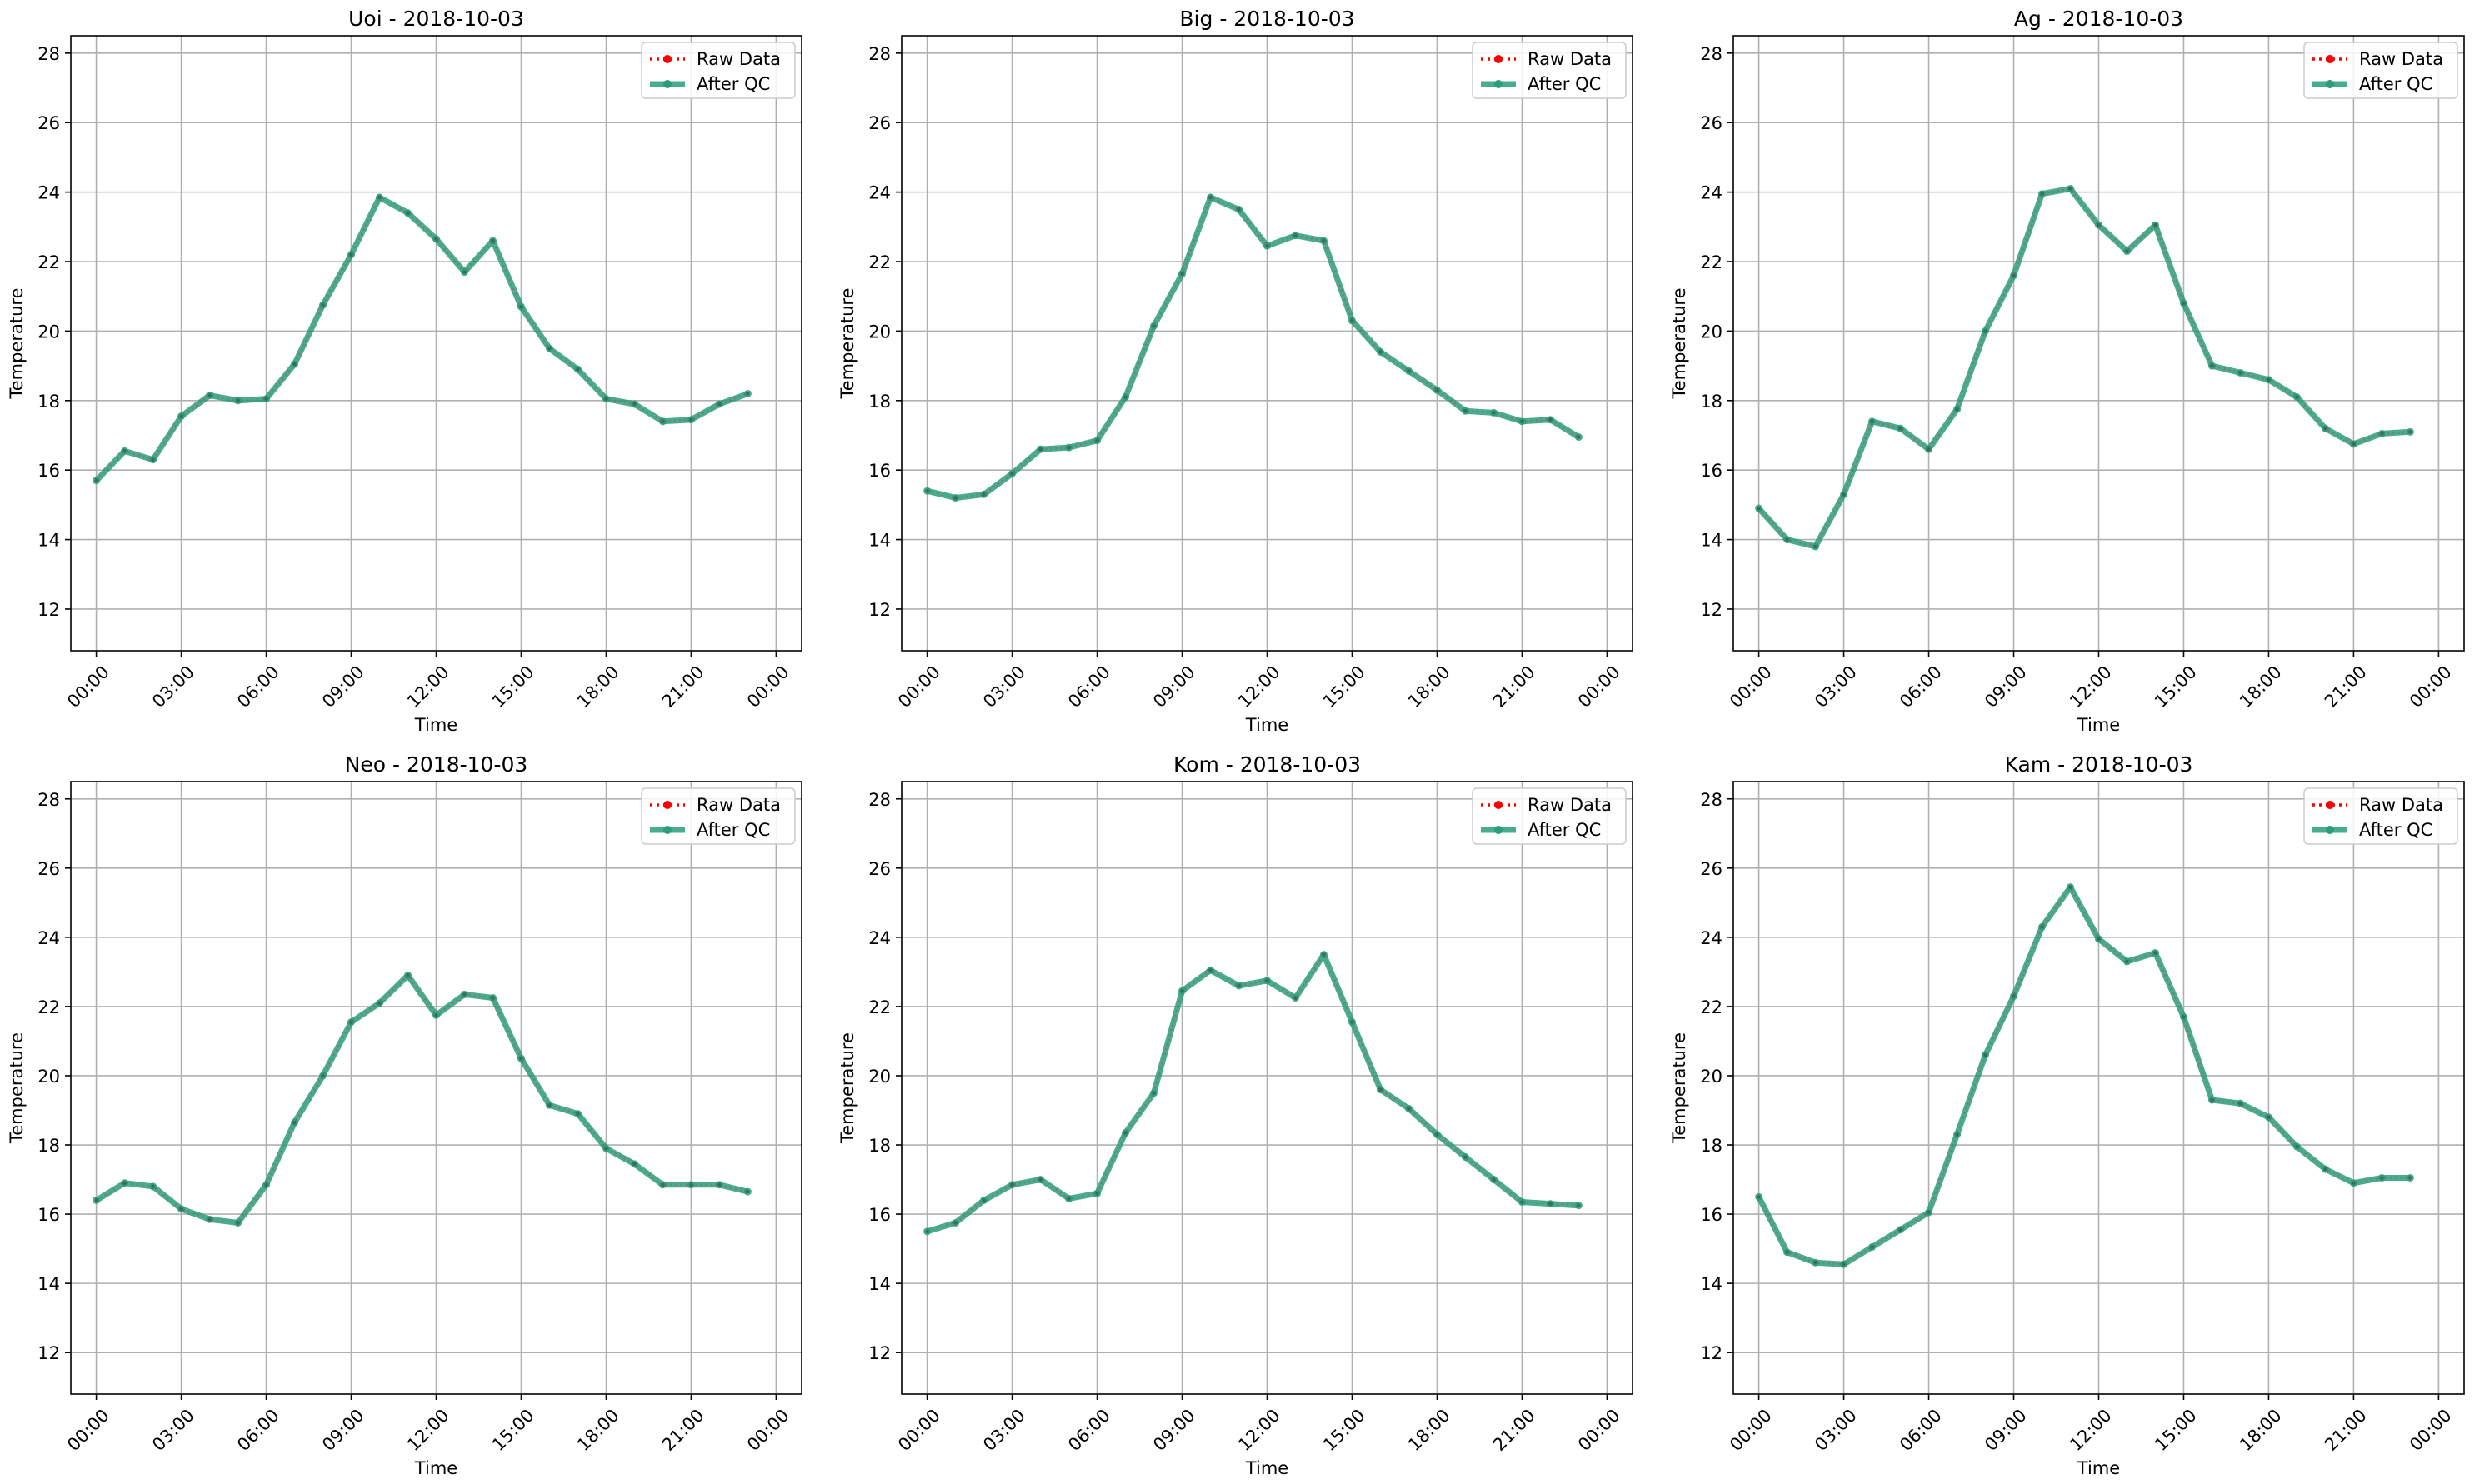  What do you see at coordinates (49, 262) in the screenshot?
I see `y-tick-label: 22` at bounding box center [49, 262].